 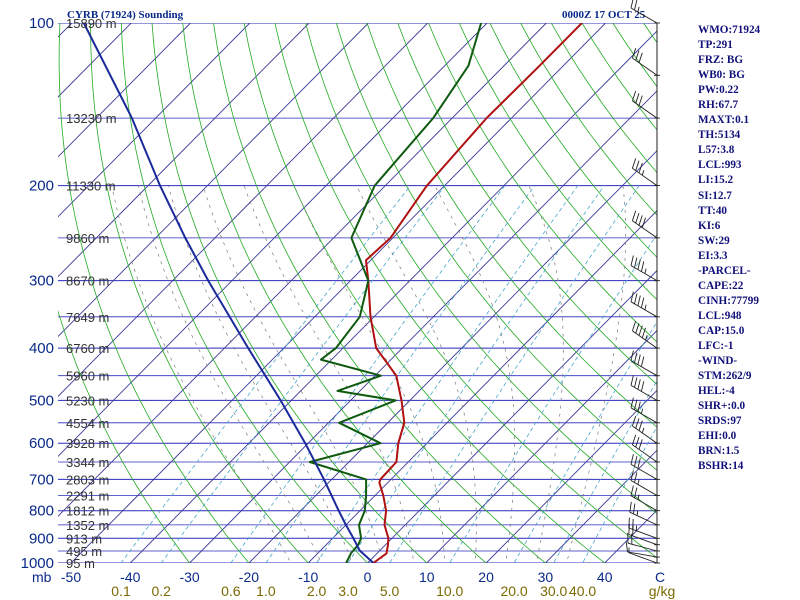 I want to click on mixing-ratio-label: 1.0, so click(x=266, y=591).